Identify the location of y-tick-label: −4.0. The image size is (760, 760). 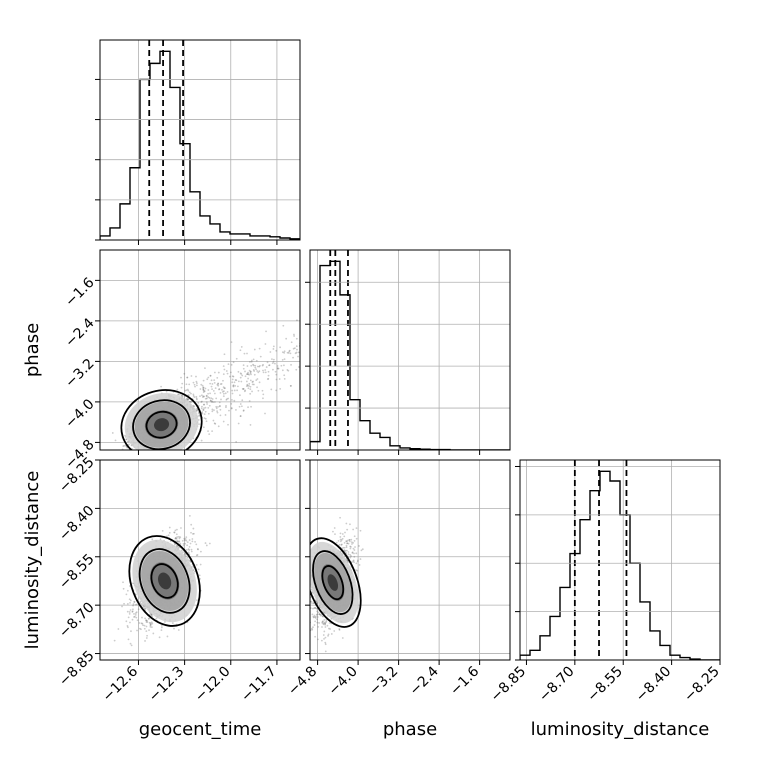
(79, 413).